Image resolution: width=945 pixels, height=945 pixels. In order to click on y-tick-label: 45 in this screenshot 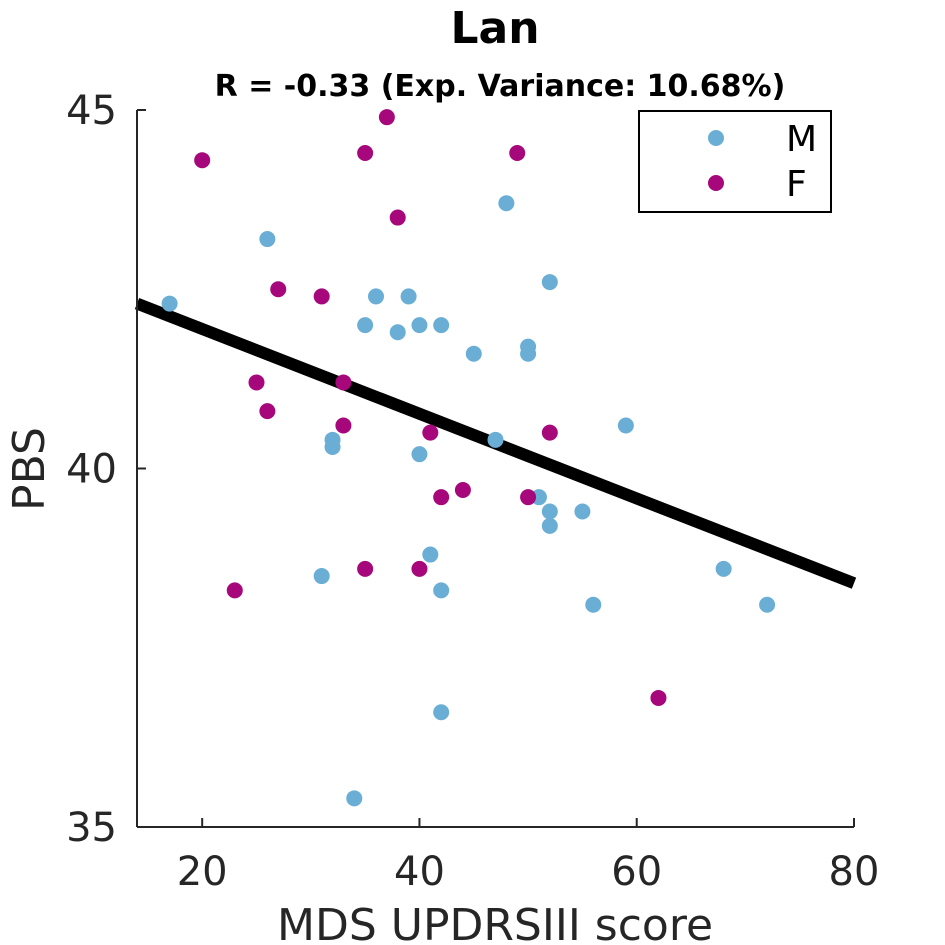, I will do `click(91, 111)`.